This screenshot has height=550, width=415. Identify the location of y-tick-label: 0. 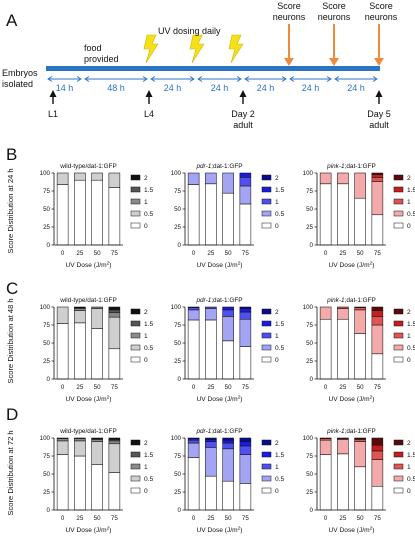
(49, 245).